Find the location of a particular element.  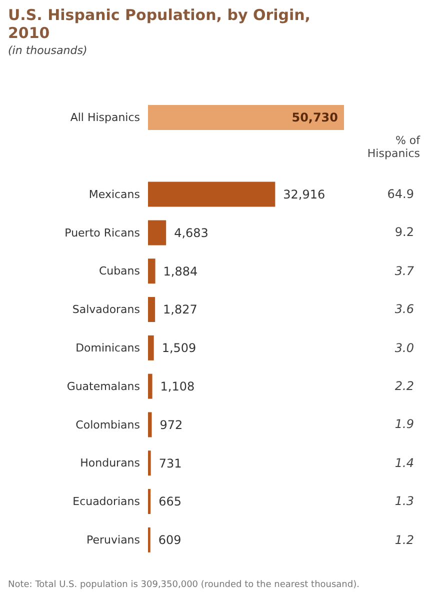

y-tick-label: Cubans is located at coordinates (119, 271).